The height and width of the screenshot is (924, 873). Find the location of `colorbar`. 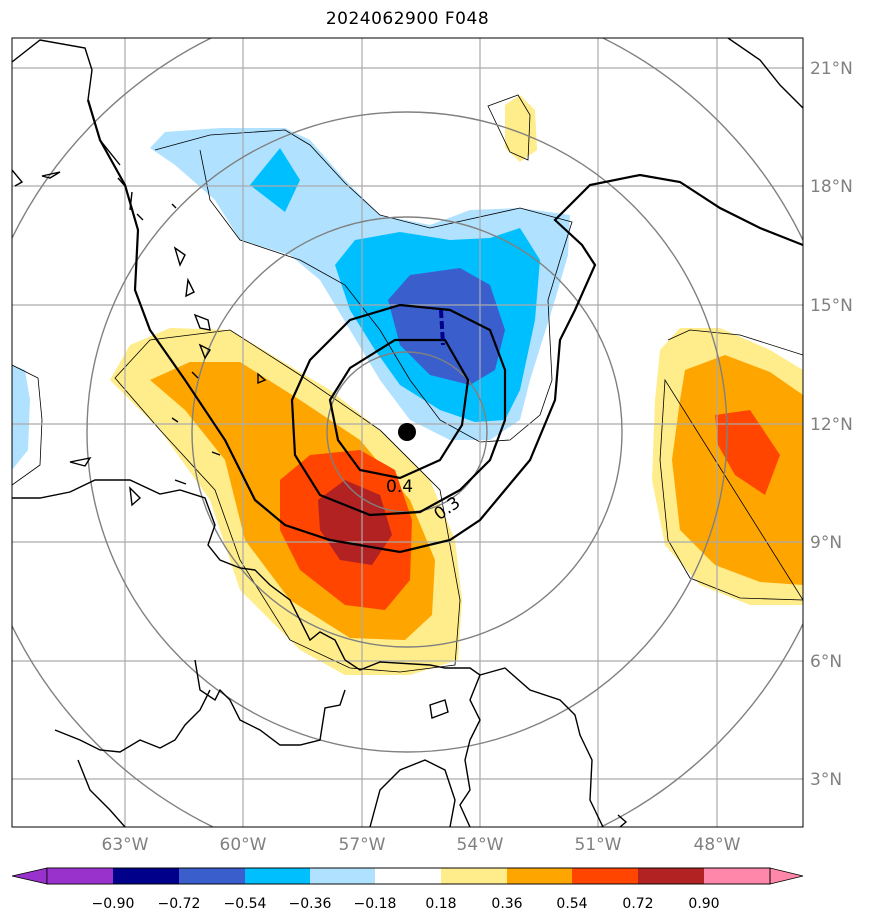

colorbar is located at coordinates (407, 876).